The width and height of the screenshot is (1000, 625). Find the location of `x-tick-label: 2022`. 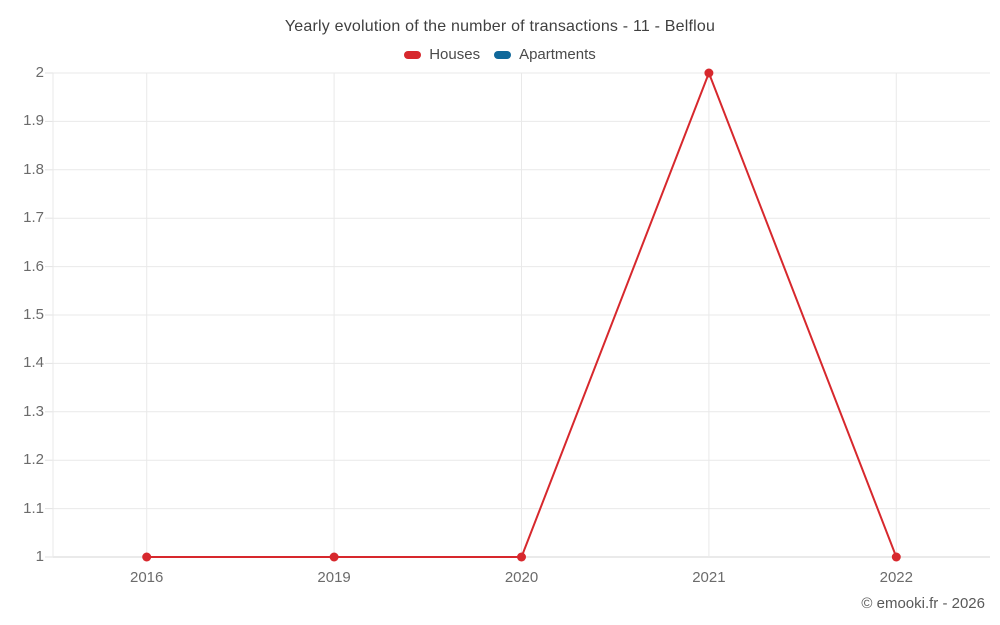

x-tick-label: 2022 is located at coordinates (896, 577).